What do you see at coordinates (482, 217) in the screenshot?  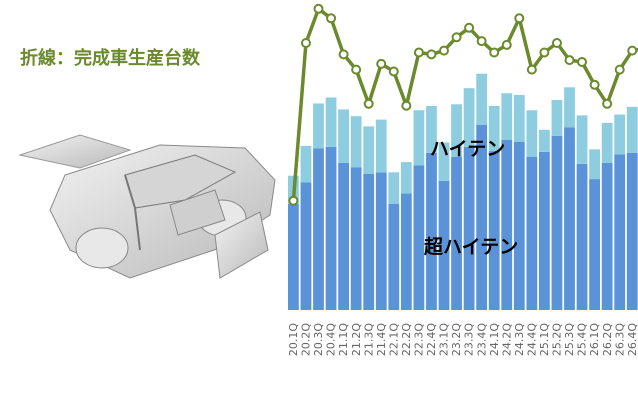 I see `bar-23.4Q-super-high-tensile` at bounding box center [482, 217].